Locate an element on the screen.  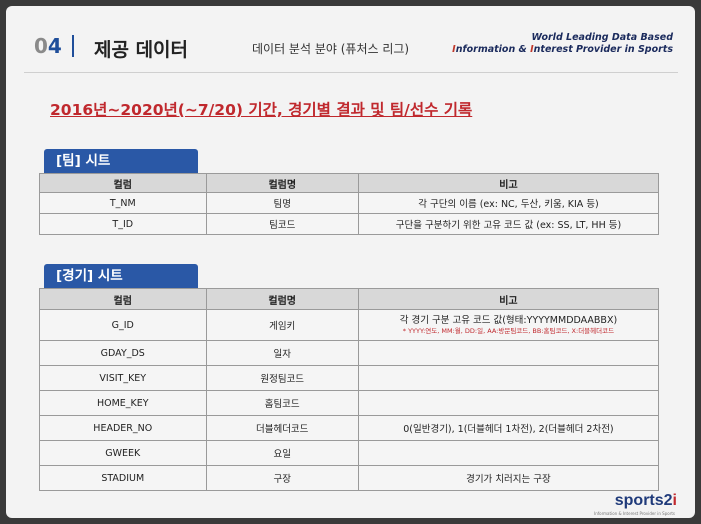
section-heading: 2016년~2020년(~7/20) 기간, 경기별 결과 및 팀/선수 기록 is located at coordinates (261, 110).